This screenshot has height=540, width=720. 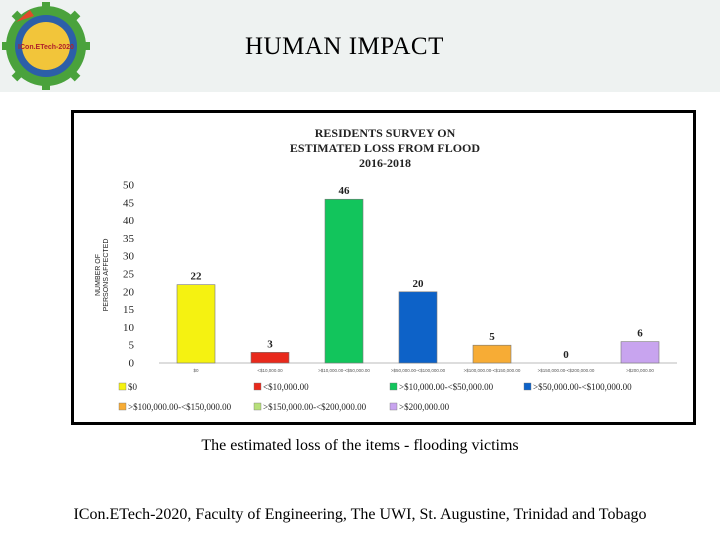 I want to click on y-tick-label: 25, so click(x=129, y=275).